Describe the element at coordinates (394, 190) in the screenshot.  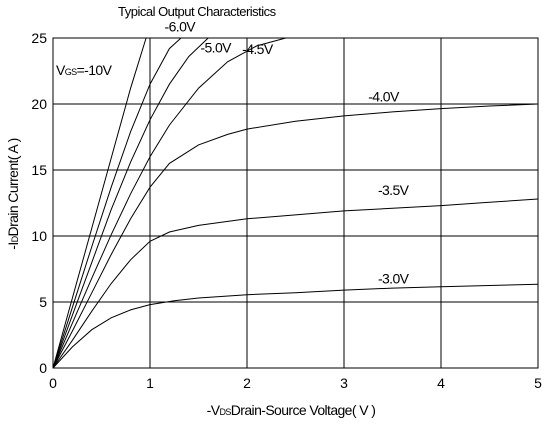
I see `curve-label: -3.5V` at that location.